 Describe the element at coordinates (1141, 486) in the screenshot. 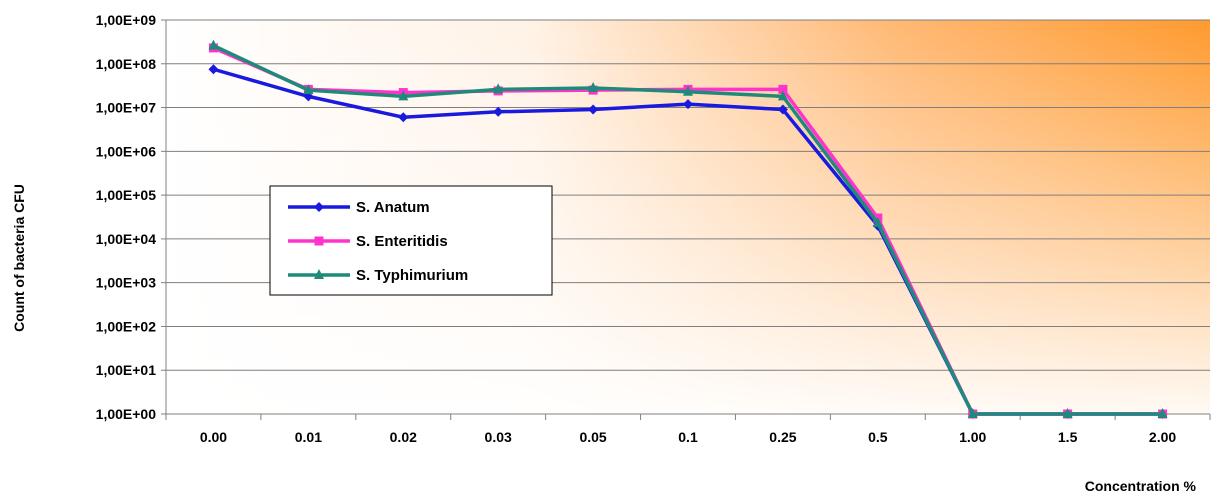

I see `x-axis-title: Concentration %` at that location.